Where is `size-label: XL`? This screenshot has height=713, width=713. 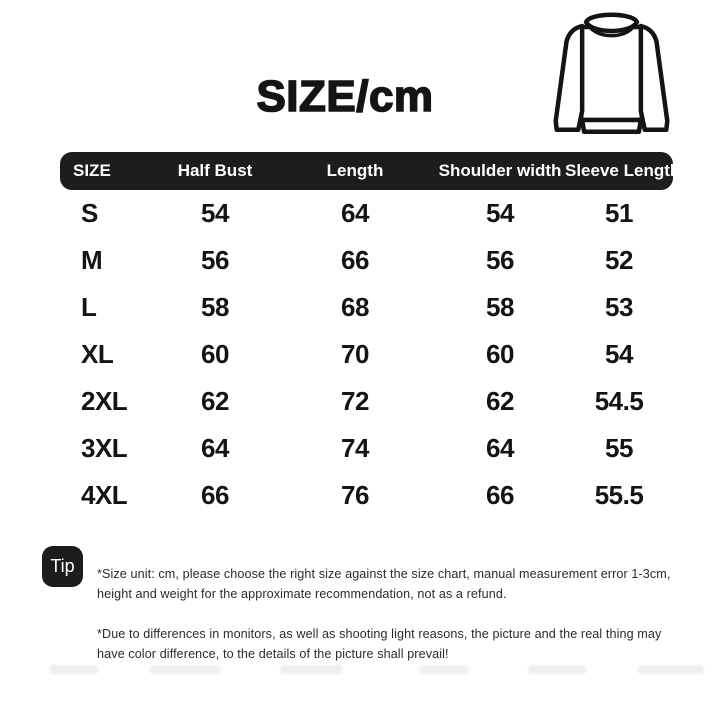 size-label: XL is located at coordinates (97, 354).